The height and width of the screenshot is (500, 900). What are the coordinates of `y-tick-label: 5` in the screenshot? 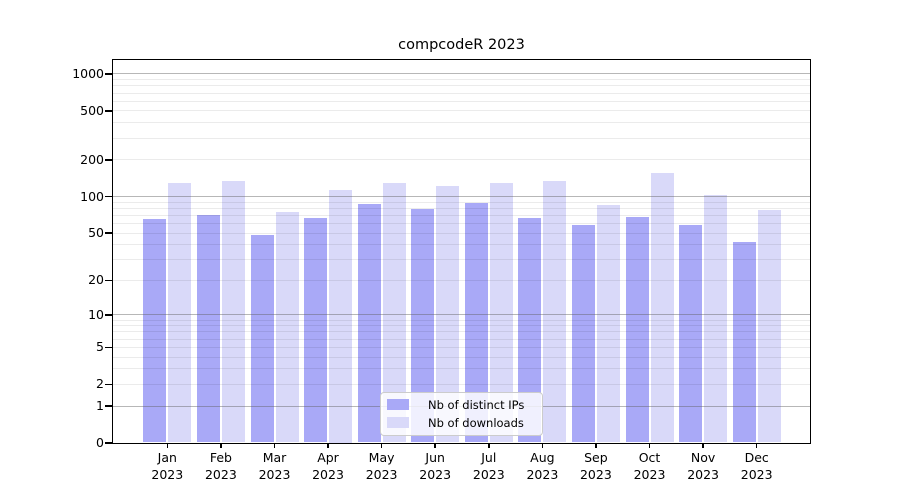 It's located at (100, 347).